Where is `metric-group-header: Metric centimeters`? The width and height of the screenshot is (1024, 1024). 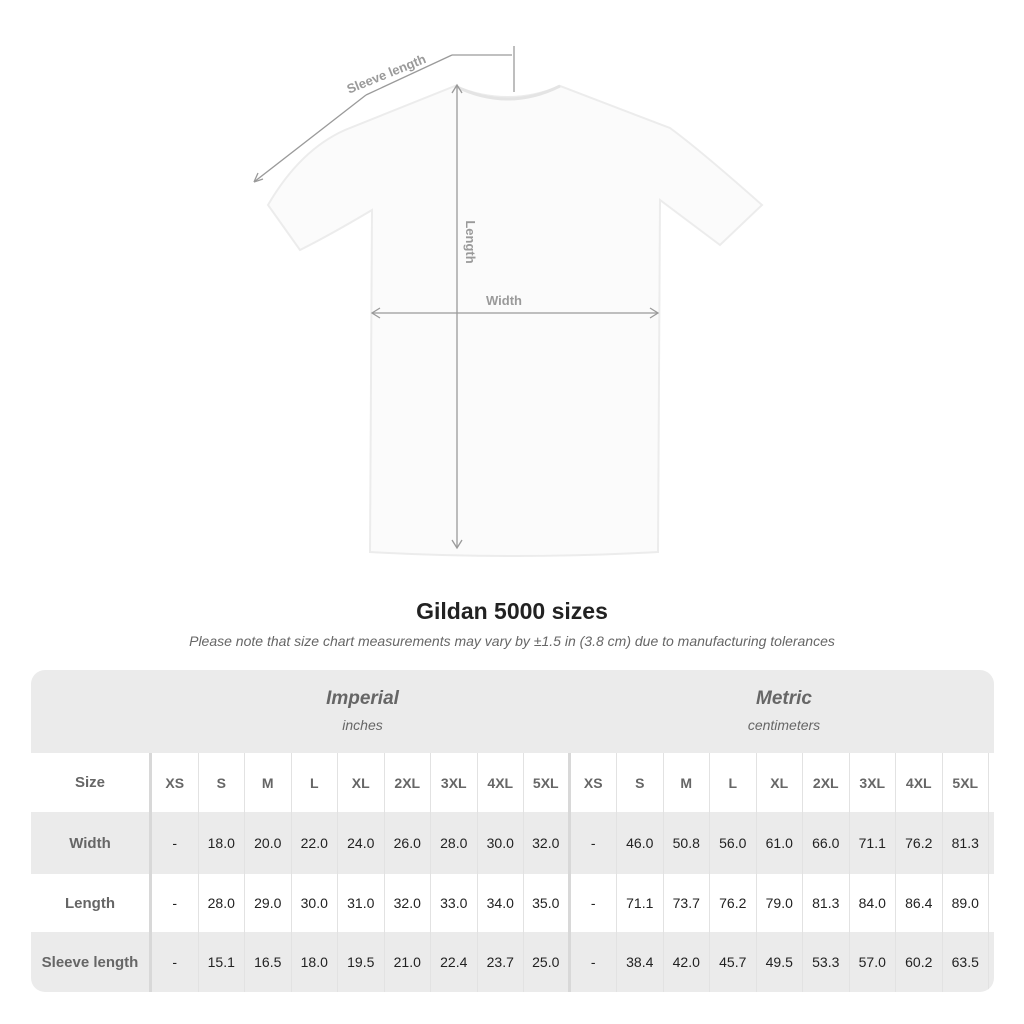
metric-group-header: Metric centimeters is located at coordinates (784, 710).